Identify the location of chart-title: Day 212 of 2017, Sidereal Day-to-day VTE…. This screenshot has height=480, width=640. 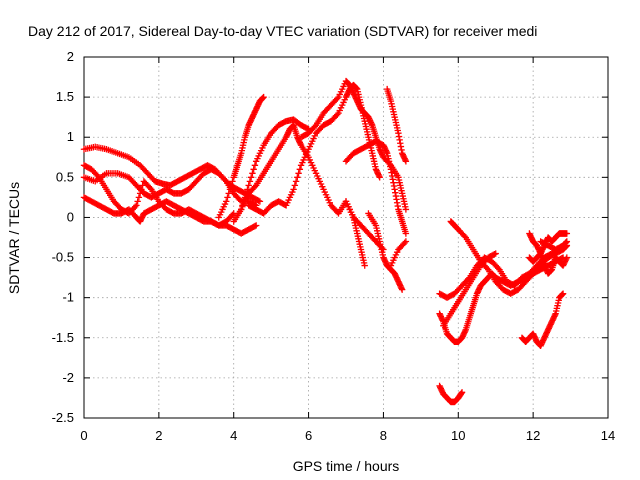
(282, 31).